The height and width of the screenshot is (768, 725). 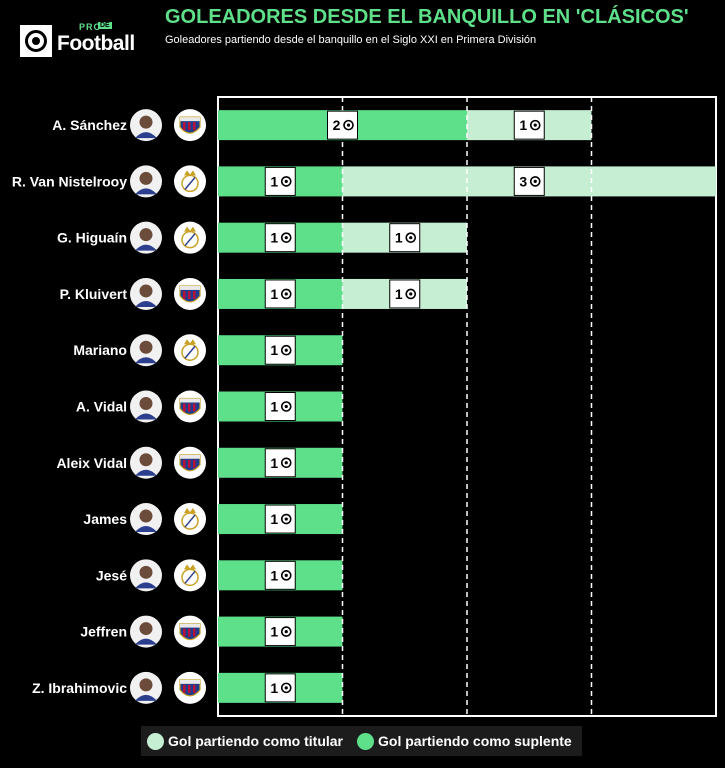 I want to click on category-label: Jeffren, so click(x=103, y=632).